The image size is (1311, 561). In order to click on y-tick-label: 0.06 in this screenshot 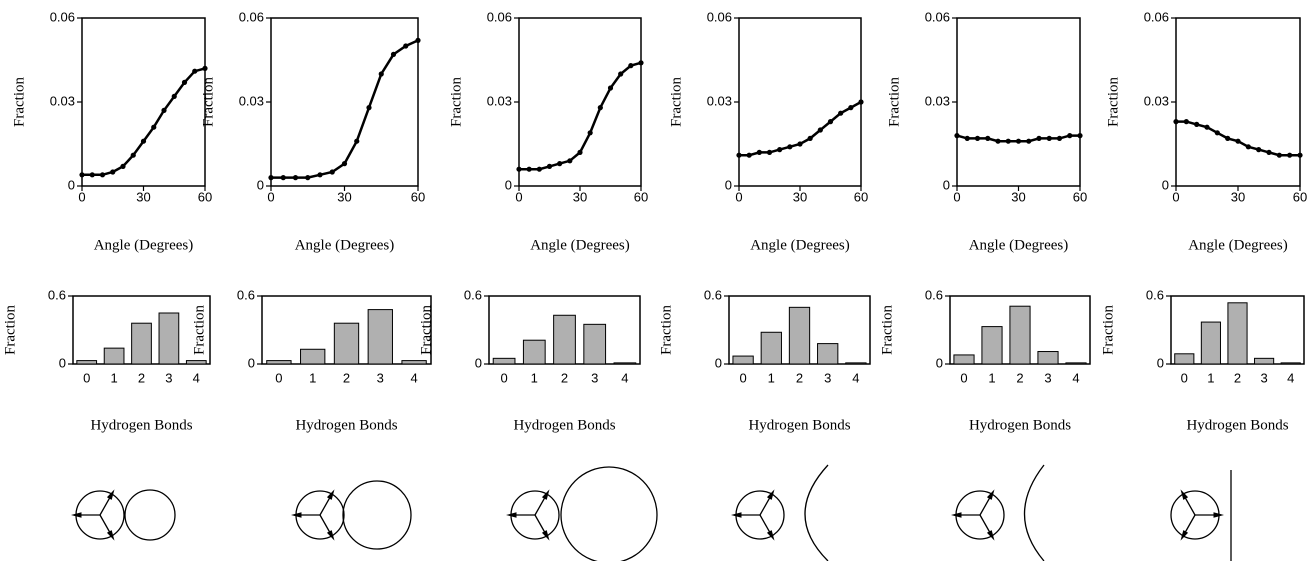, I will do `click(499, 16)`.